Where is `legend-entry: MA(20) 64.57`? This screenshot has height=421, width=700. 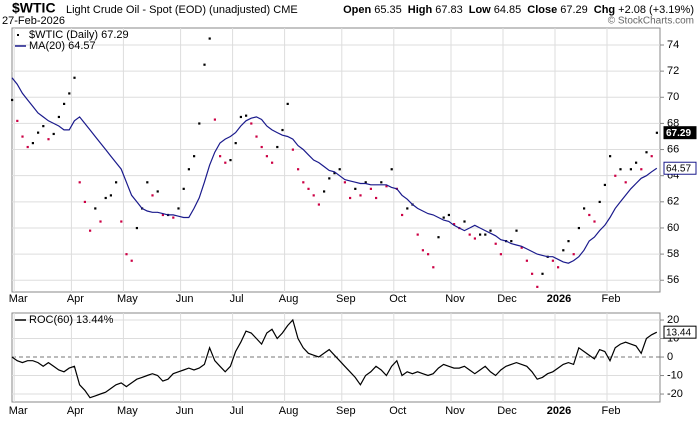
legend-entry: MA(20) 64.57 is located at coordinates (62, 46).